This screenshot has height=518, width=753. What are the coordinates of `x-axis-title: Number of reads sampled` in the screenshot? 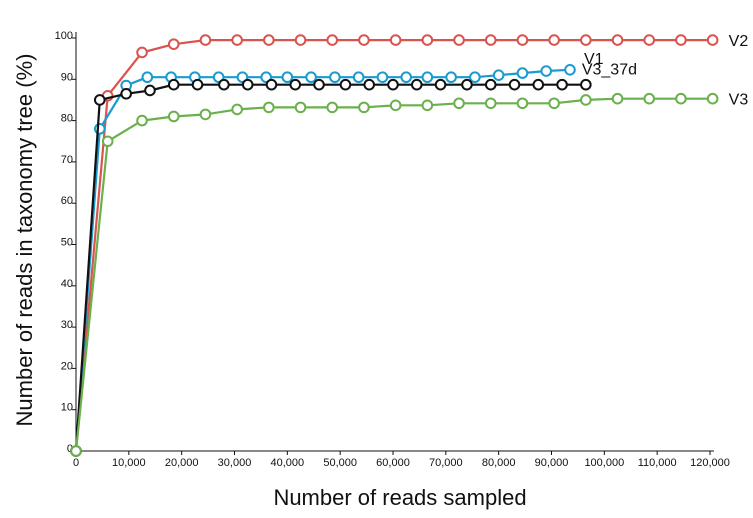 It's located at (399, 497).